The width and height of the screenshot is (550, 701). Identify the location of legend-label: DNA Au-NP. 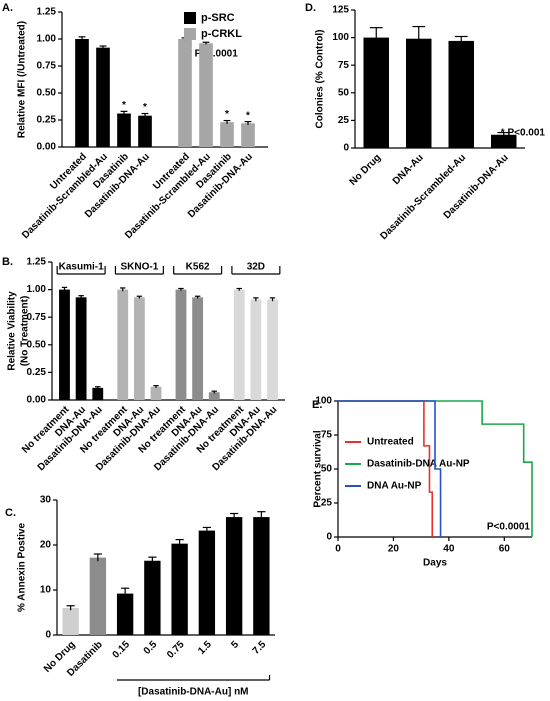
(394, 486).